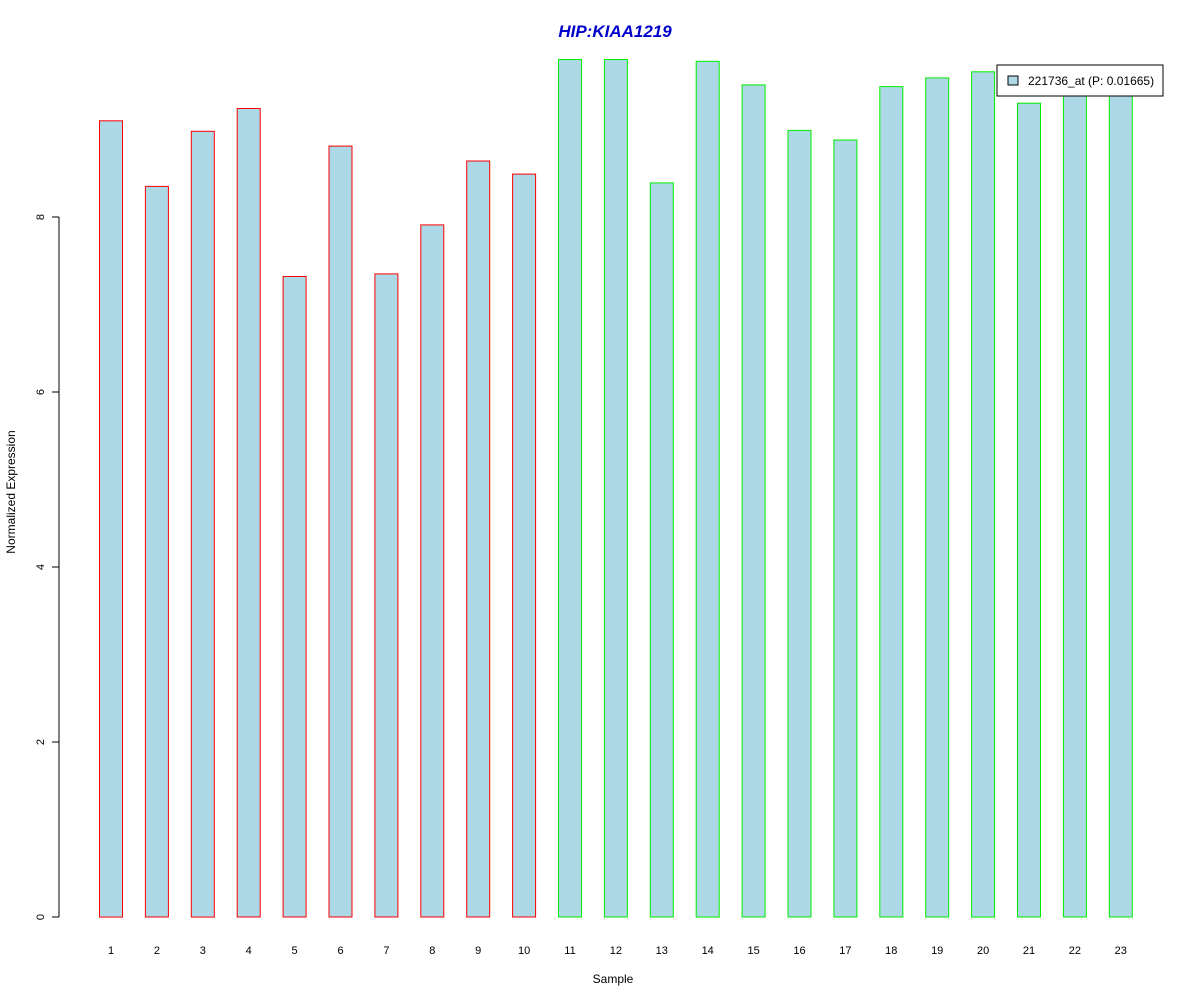  Describe the element at coordinates (203, 951) in the screenshot. I see `x-tick-label-3: 3` at that location.